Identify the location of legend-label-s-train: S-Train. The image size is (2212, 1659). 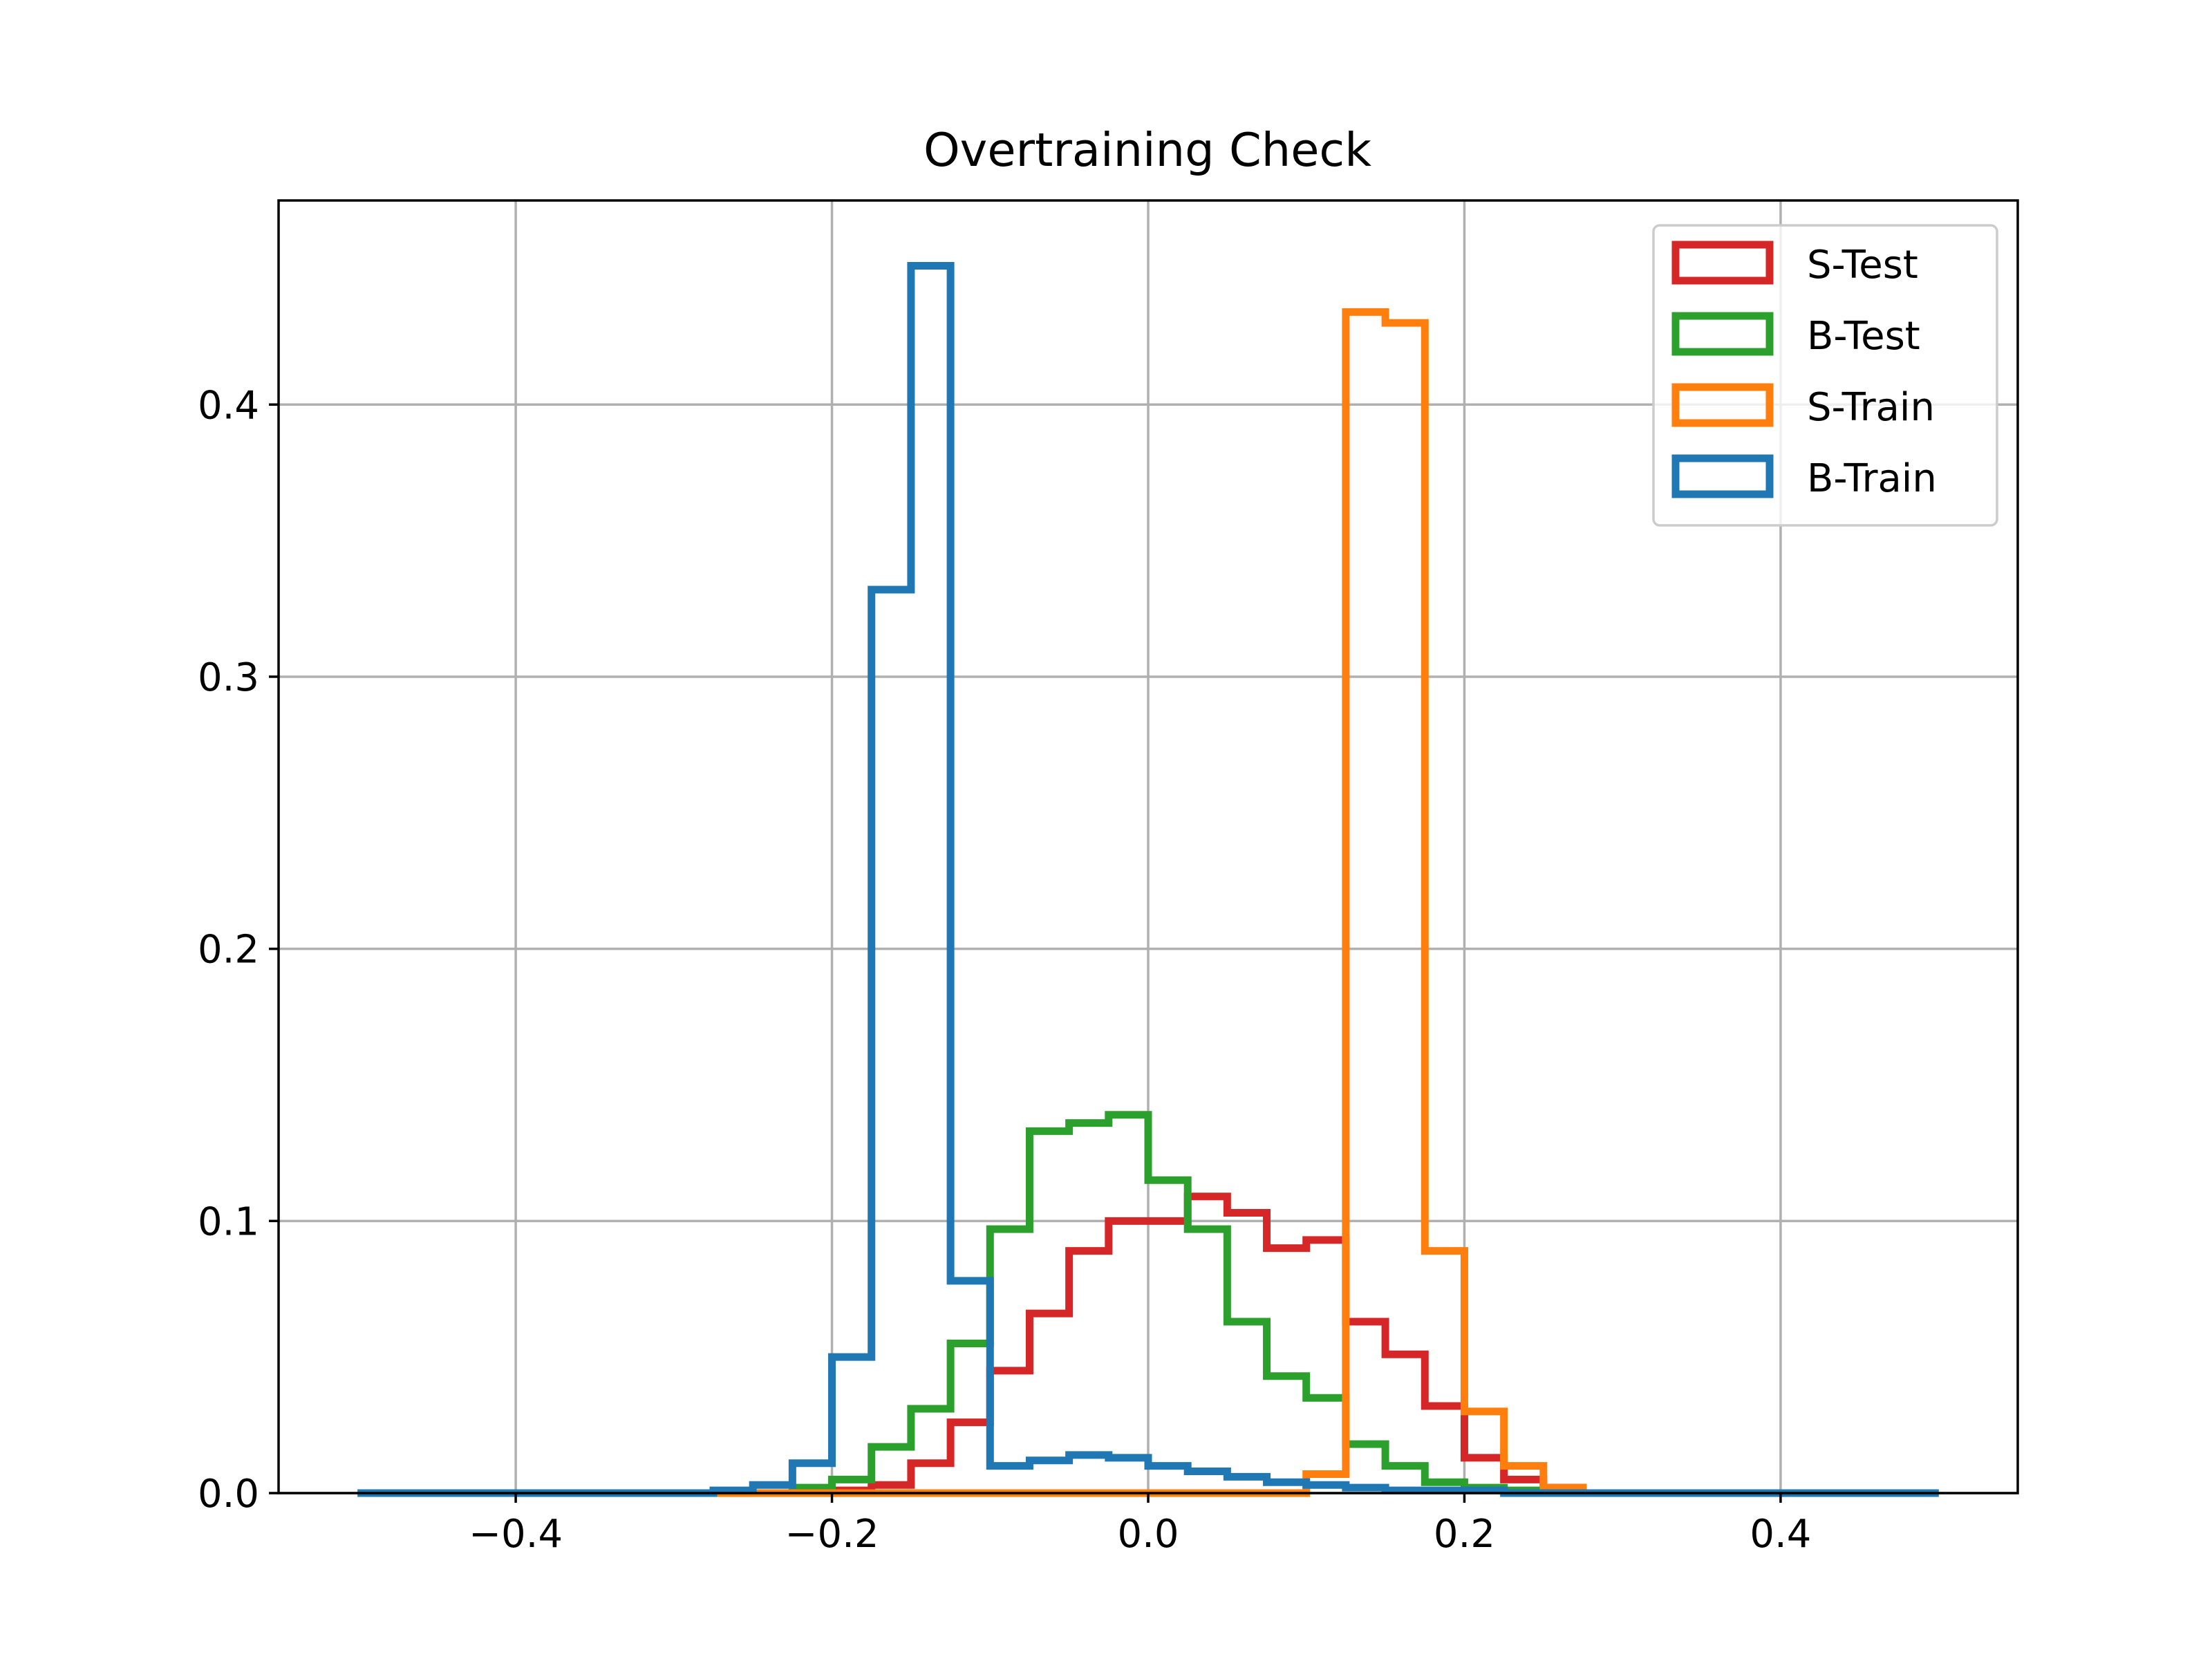
(1871, 407).